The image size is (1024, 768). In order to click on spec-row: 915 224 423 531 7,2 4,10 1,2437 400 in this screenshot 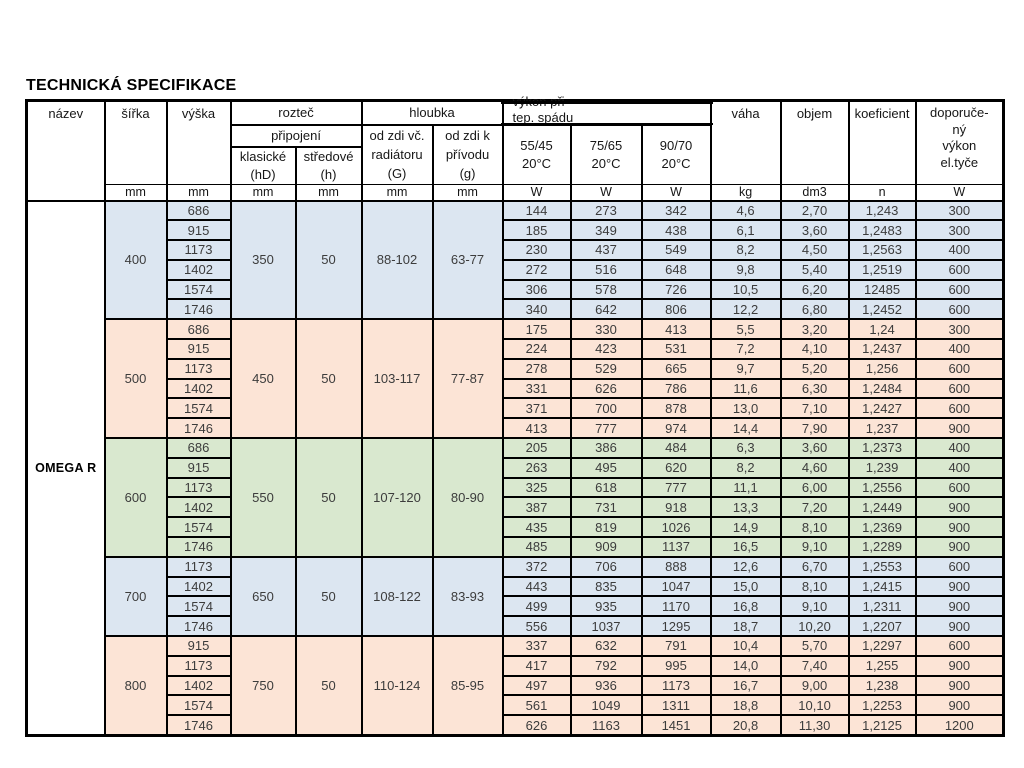, I will do `click(516, 349)`.